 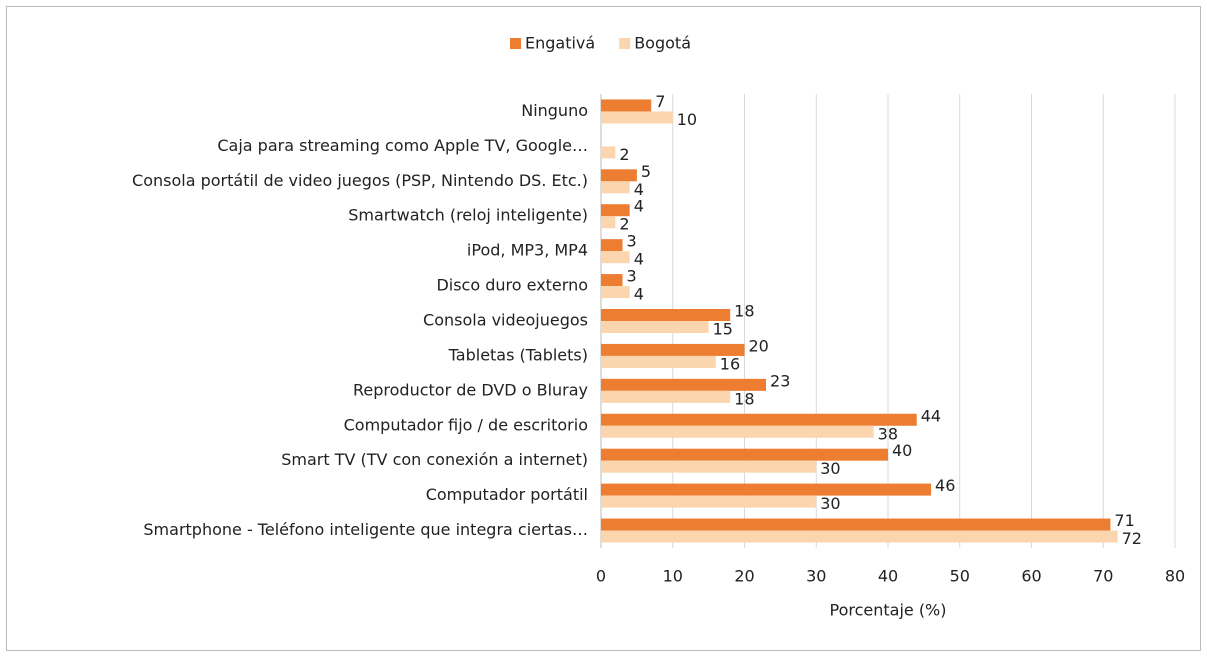 What do you see at coordinates (470, 389) in the screenshot?
I see `y-tick-label: Reproductor de DVD o Bluray` at bounding box center [470, 389].